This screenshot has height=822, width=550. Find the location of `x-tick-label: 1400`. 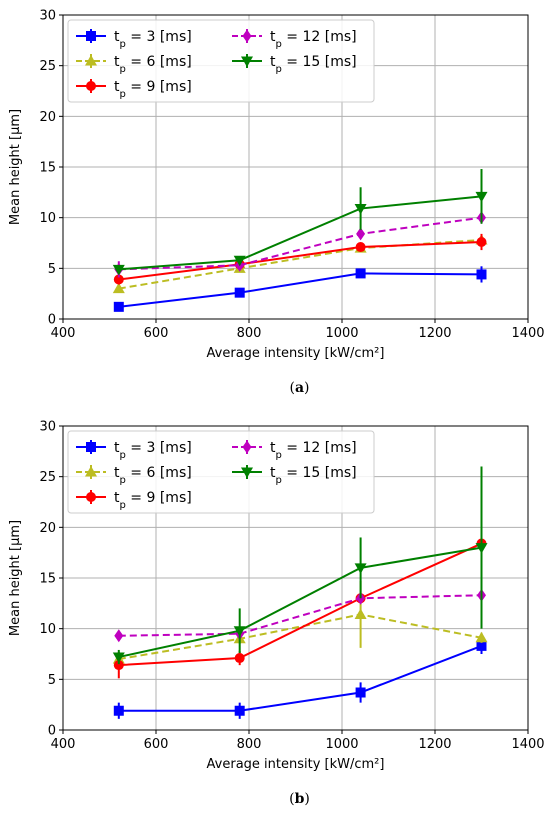

x-tick-label: 1400 is located at coordinates (527, 744).